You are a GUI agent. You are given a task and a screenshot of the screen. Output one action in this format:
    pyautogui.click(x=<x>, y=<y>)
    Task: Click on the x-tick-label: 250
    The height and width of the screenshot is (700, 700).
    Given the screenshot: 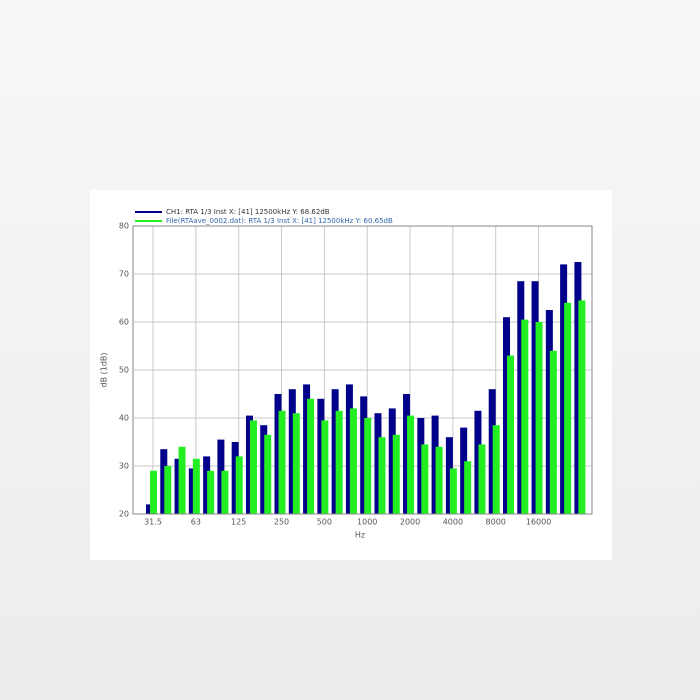 What is the action you would take?
    pyautogui.click(x=281, y=522)
    